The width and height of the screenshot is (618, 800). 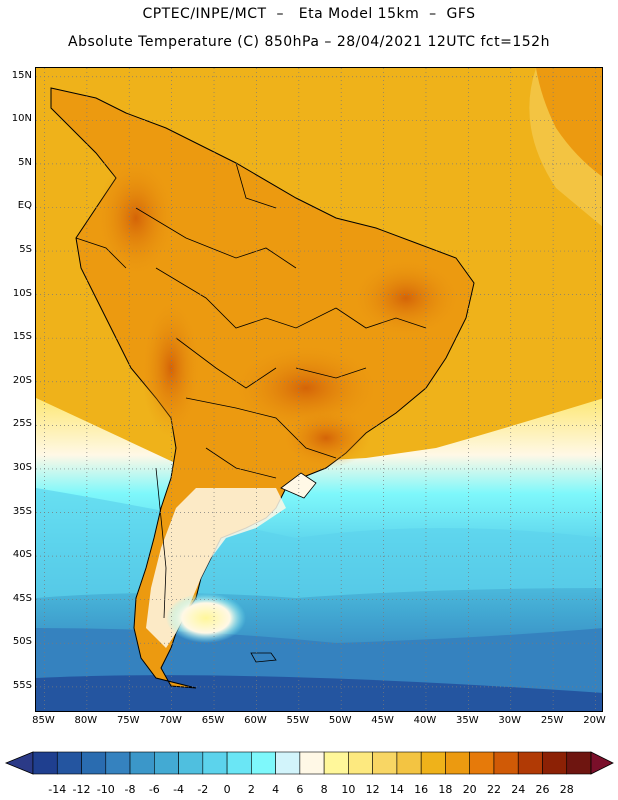 What do you see at coordinates (22, 424) in the screenshot?
I see `lat-tick-label: 25S` at bounding box center [22, 424].